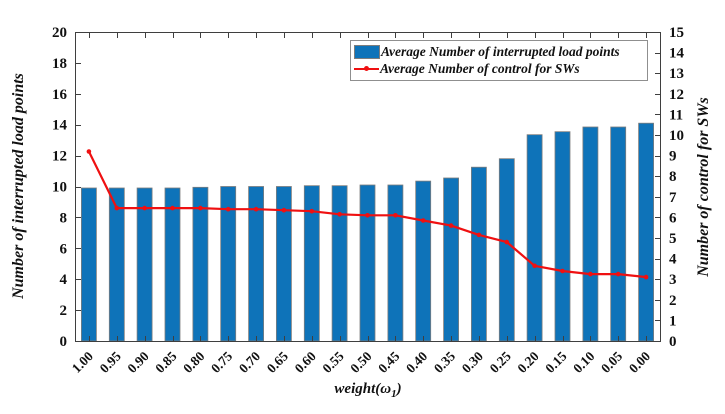  I want to click on right-axis-tick-label: 15, so click(676, 33).